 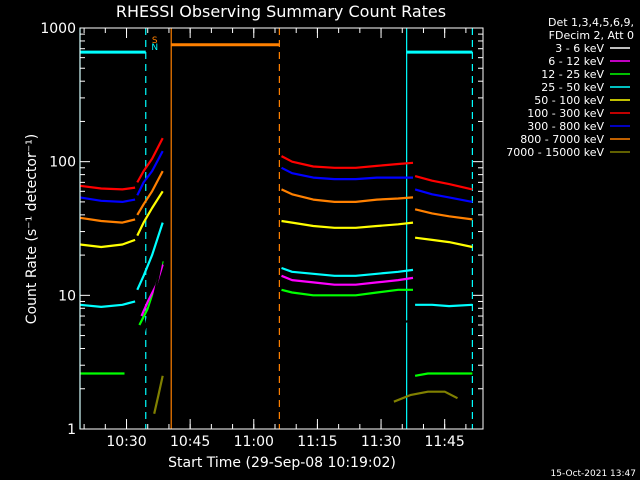 I want to click on y-axis-label: Count Rate (s⁻¹ detector⁻¹), so click(x=32, y=229).